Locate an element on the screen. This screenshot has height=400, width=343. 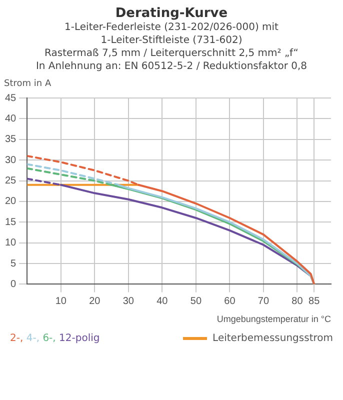
chart-subtitle: 1-Leiter-Federleiste (231-202/026-000) mit 1-Leiter-Stiftleiste (731-602) Rastermaß 7,5 mm / Leiterquerschnitt 2,5 mm² „f“ In Anlehnung an: EN 60512-5-2 / Reduktionsfaktor 0,8 is located at coordinates (171, 47).